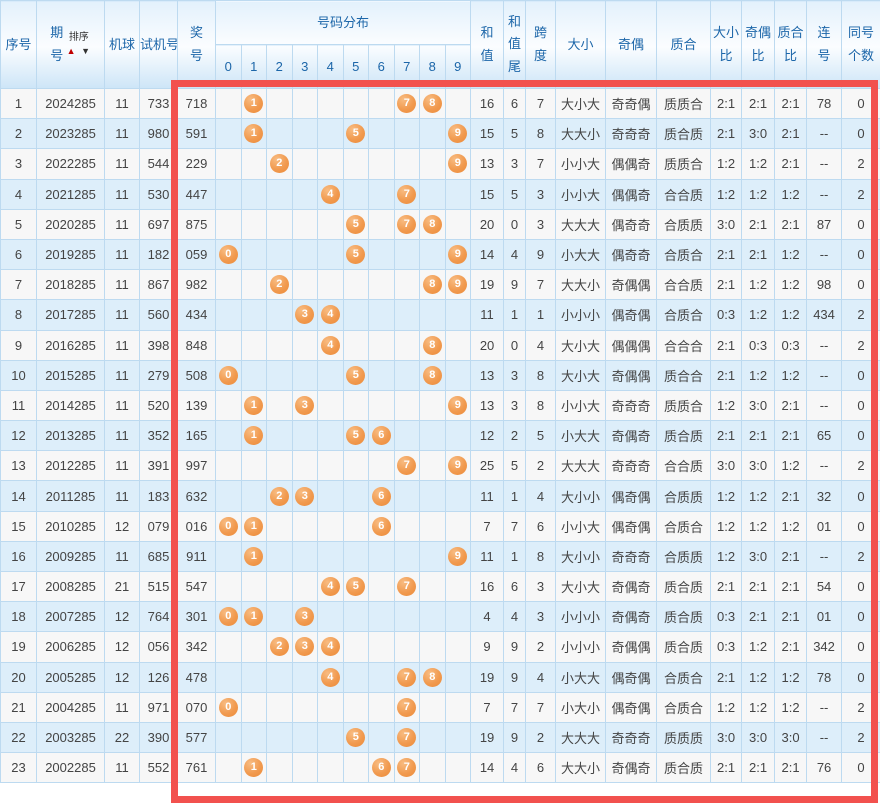 The width and height of the screenshot is (880, 805). What do you see at coordinates (18, 254) in the screenshot?
I see `cell-seq: 6` at bounding box center [18, 254].